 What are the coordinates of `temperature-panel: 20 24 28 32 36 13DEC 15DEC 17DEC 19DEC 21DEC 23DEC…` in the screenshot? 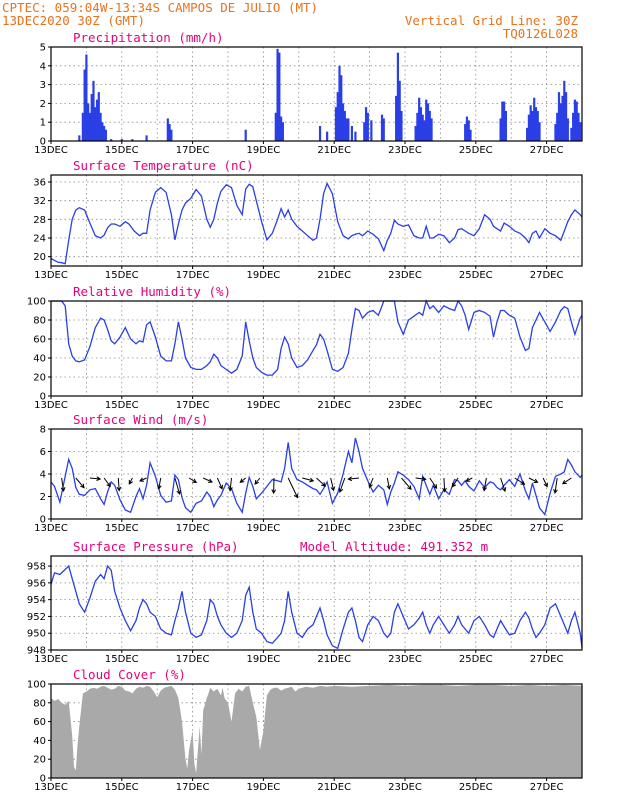 It's located at (308, 219).